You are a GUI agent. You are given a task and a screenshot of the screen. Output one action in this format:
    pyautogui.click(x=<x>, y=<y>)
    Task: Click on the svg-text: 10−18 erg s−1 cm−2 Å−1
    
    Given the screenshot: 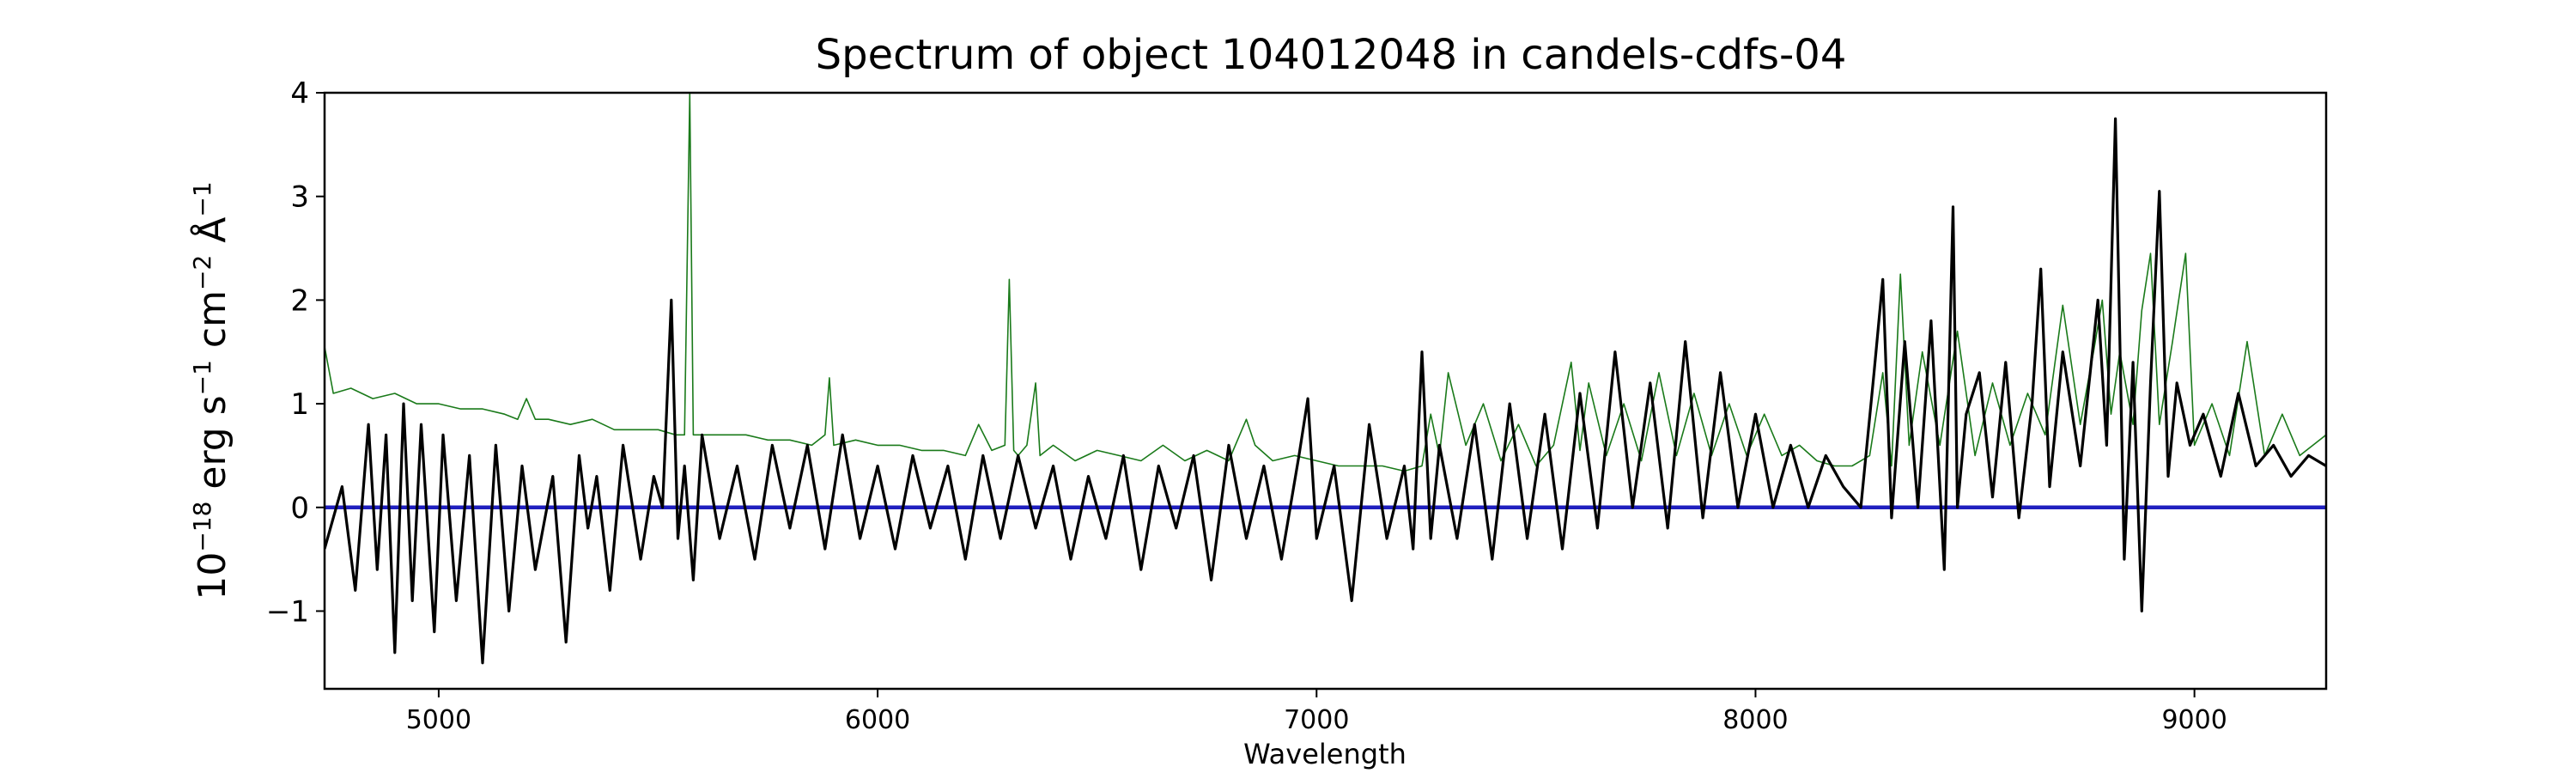 What is the action you would take?
    pyautogui.click(x=211, y=390)
    